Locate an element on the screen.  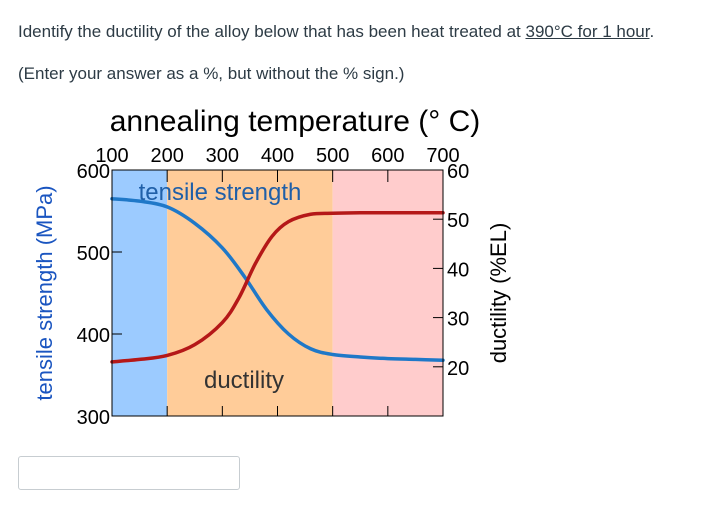
x-tick-label-300: 300 is located at coordinates (222, 156).